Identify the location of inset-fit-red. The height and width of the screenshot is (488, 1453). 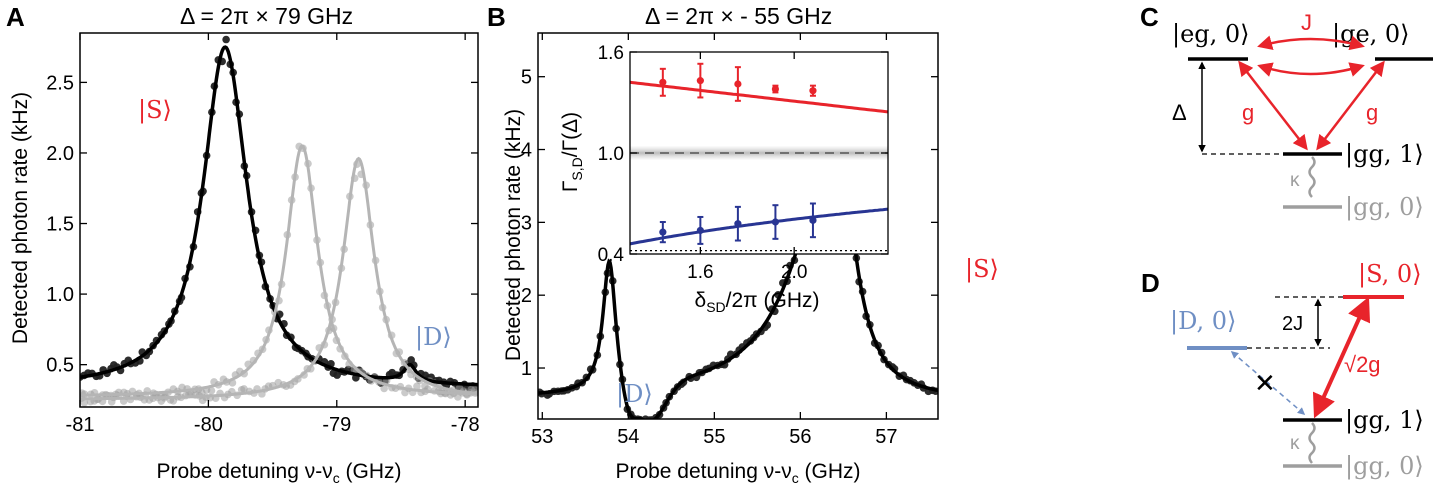
(759, 97).